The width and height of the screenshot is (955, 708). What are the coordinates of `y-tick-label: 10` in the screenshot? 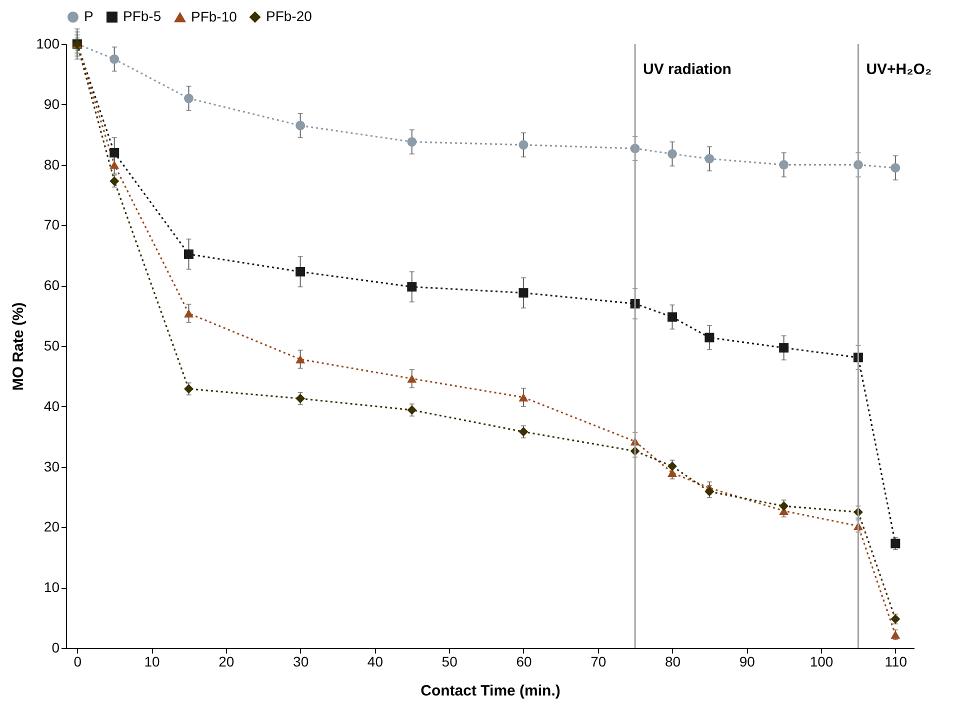 It's located at (52, 587).